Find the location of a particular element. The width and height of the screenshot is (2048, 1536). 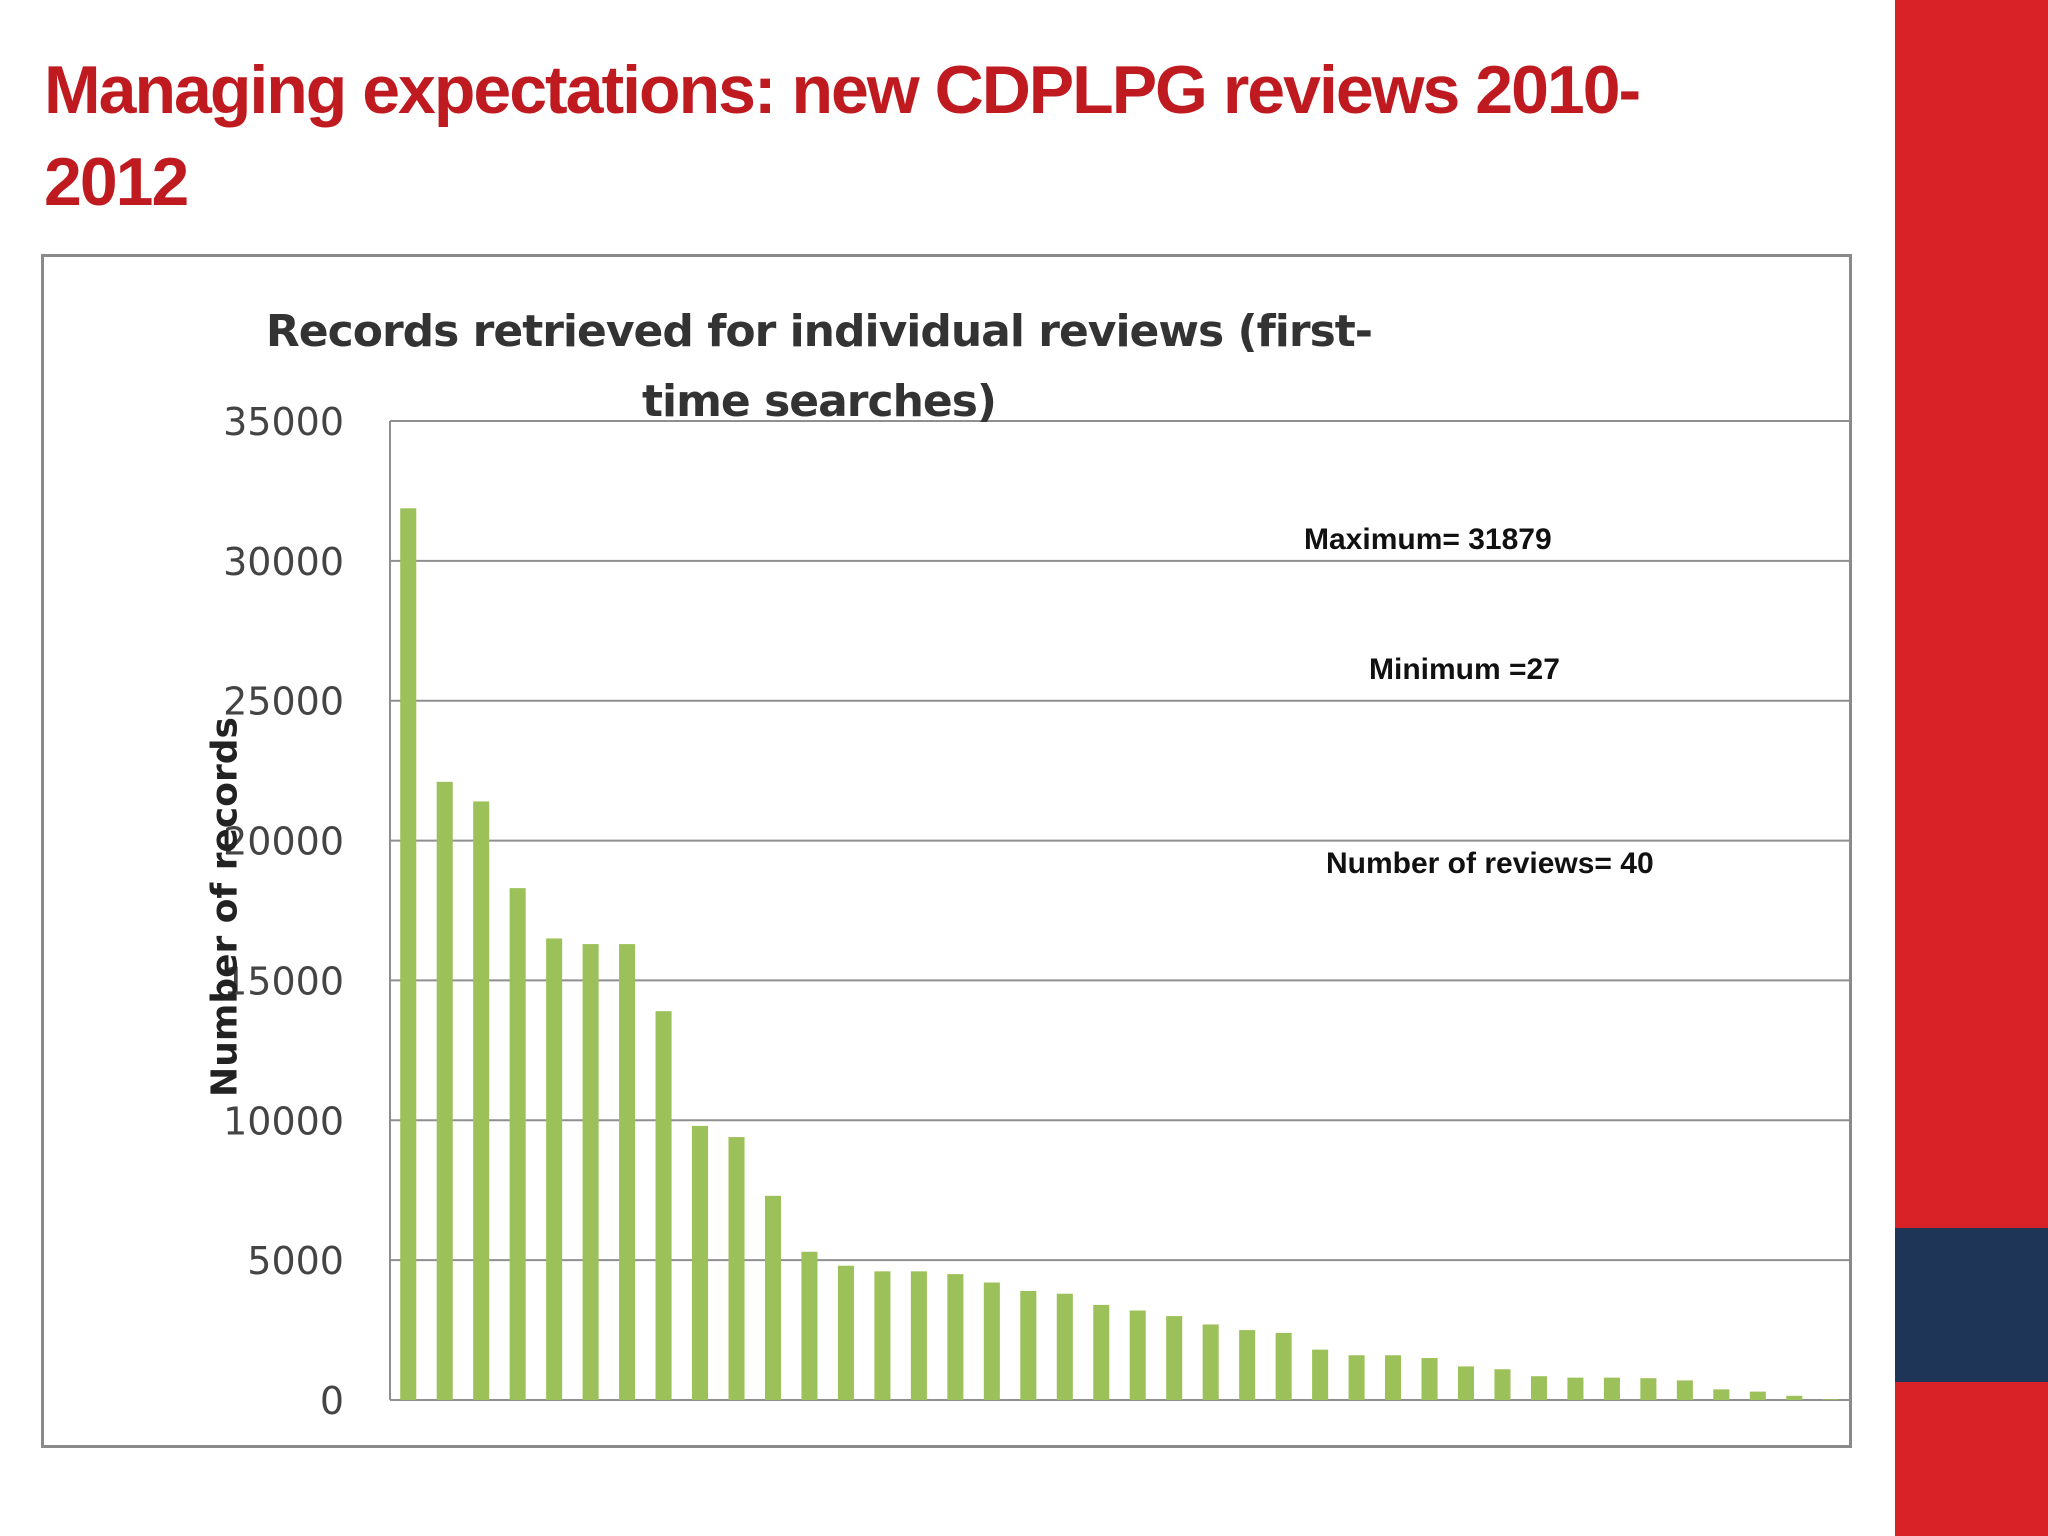

y-tick-label: 25000 is located at coordinates (283, 702).